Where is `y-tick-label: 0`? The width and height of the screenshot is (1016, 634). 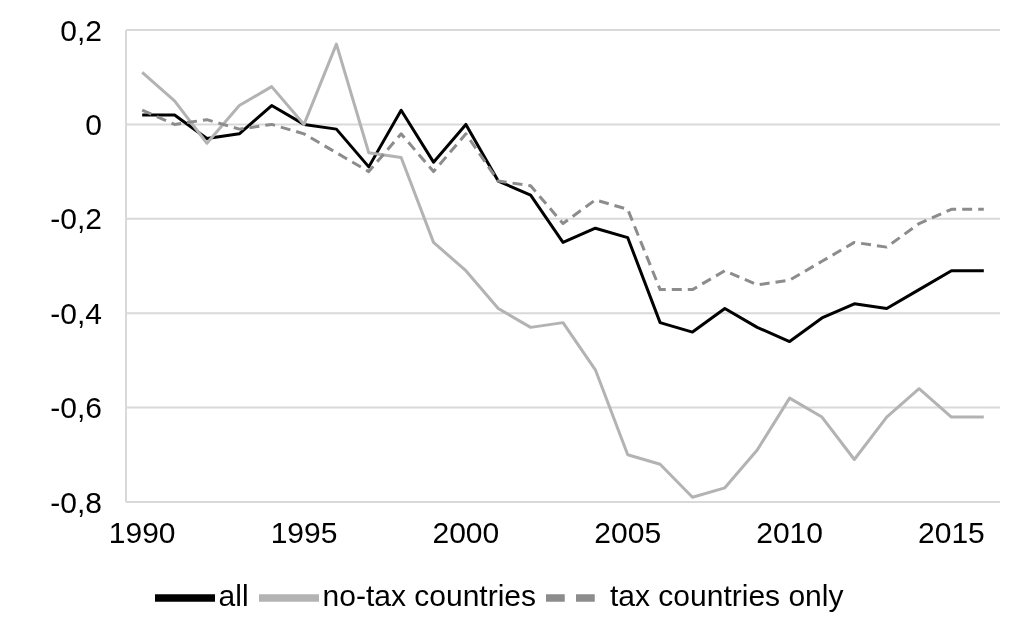
y-tick-label: 0 is located at coordinates (93, 125).